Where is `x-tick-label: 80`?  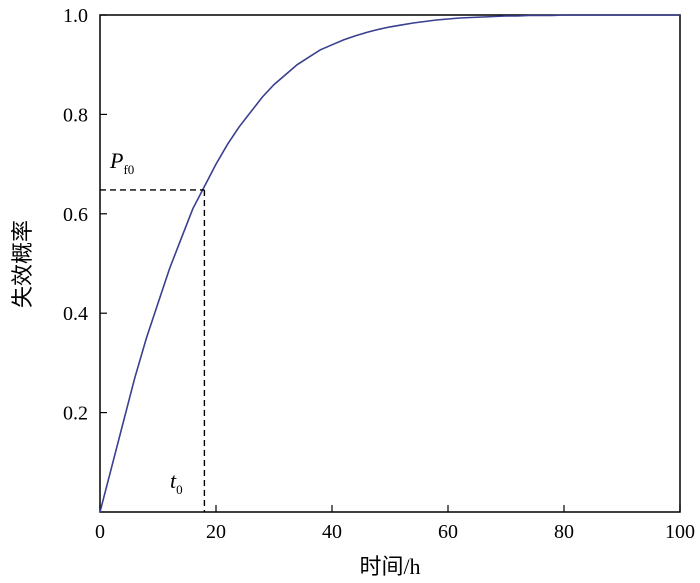
x-tick-label: 80 is located at coordinates (564, 532).